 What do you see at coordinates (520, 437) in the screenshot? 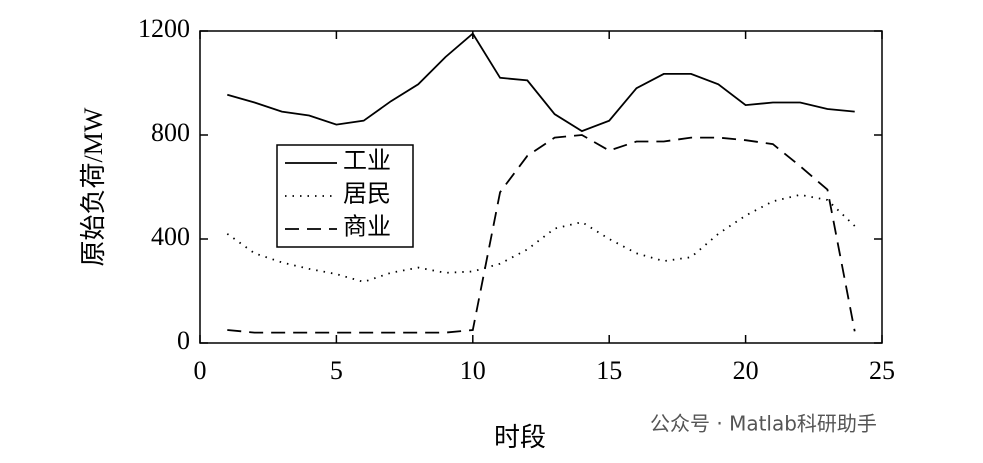
I see `x-axis-label: 时段` at bounding box center [520, 437].